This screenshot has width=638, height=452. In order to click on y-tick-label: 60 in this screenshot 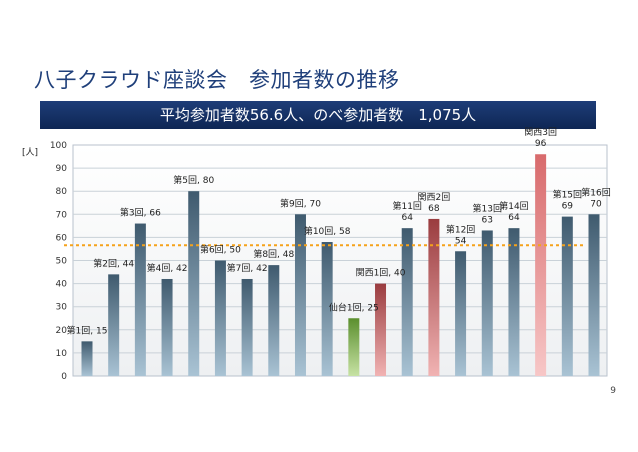, I will do `click(62, 238)`.